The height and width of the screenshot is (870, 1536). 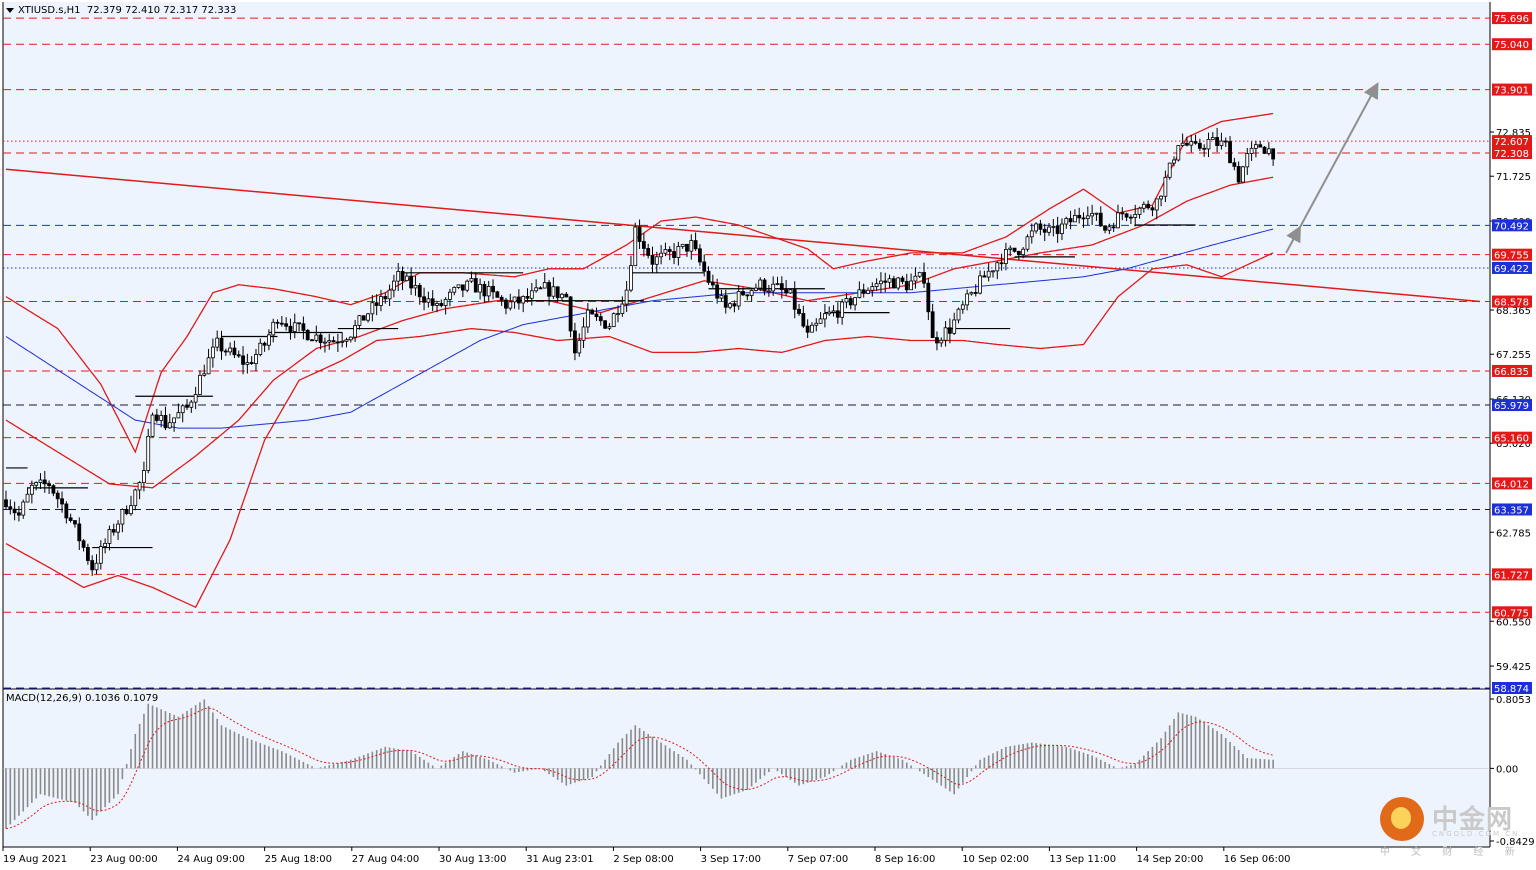 I want to click on price-tick-label: 60.550, so click(x=1513, y=622).